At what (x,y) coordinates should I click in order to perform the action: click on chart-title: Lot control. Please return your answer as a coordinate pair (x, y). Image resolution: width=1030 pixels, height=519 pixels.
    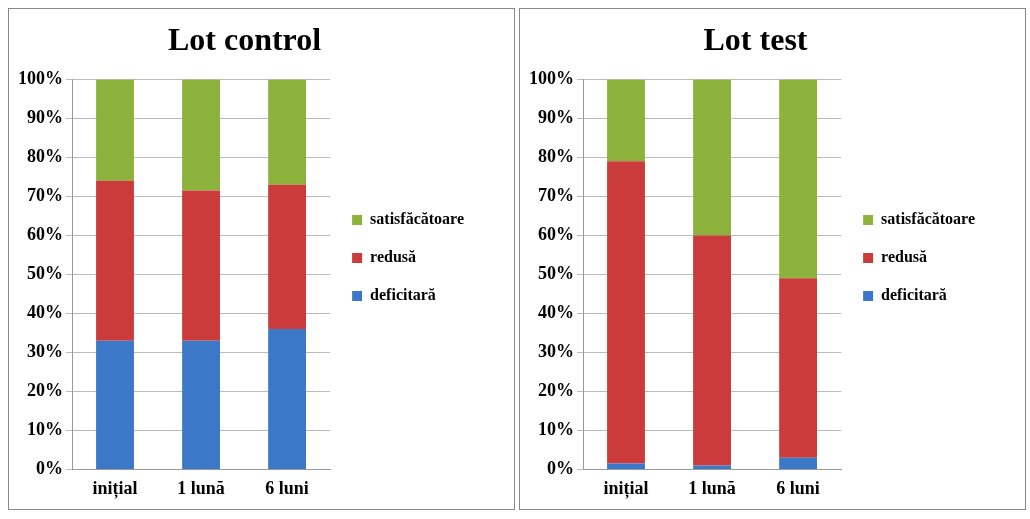
    Looking at the image, I should click on (244, 39).